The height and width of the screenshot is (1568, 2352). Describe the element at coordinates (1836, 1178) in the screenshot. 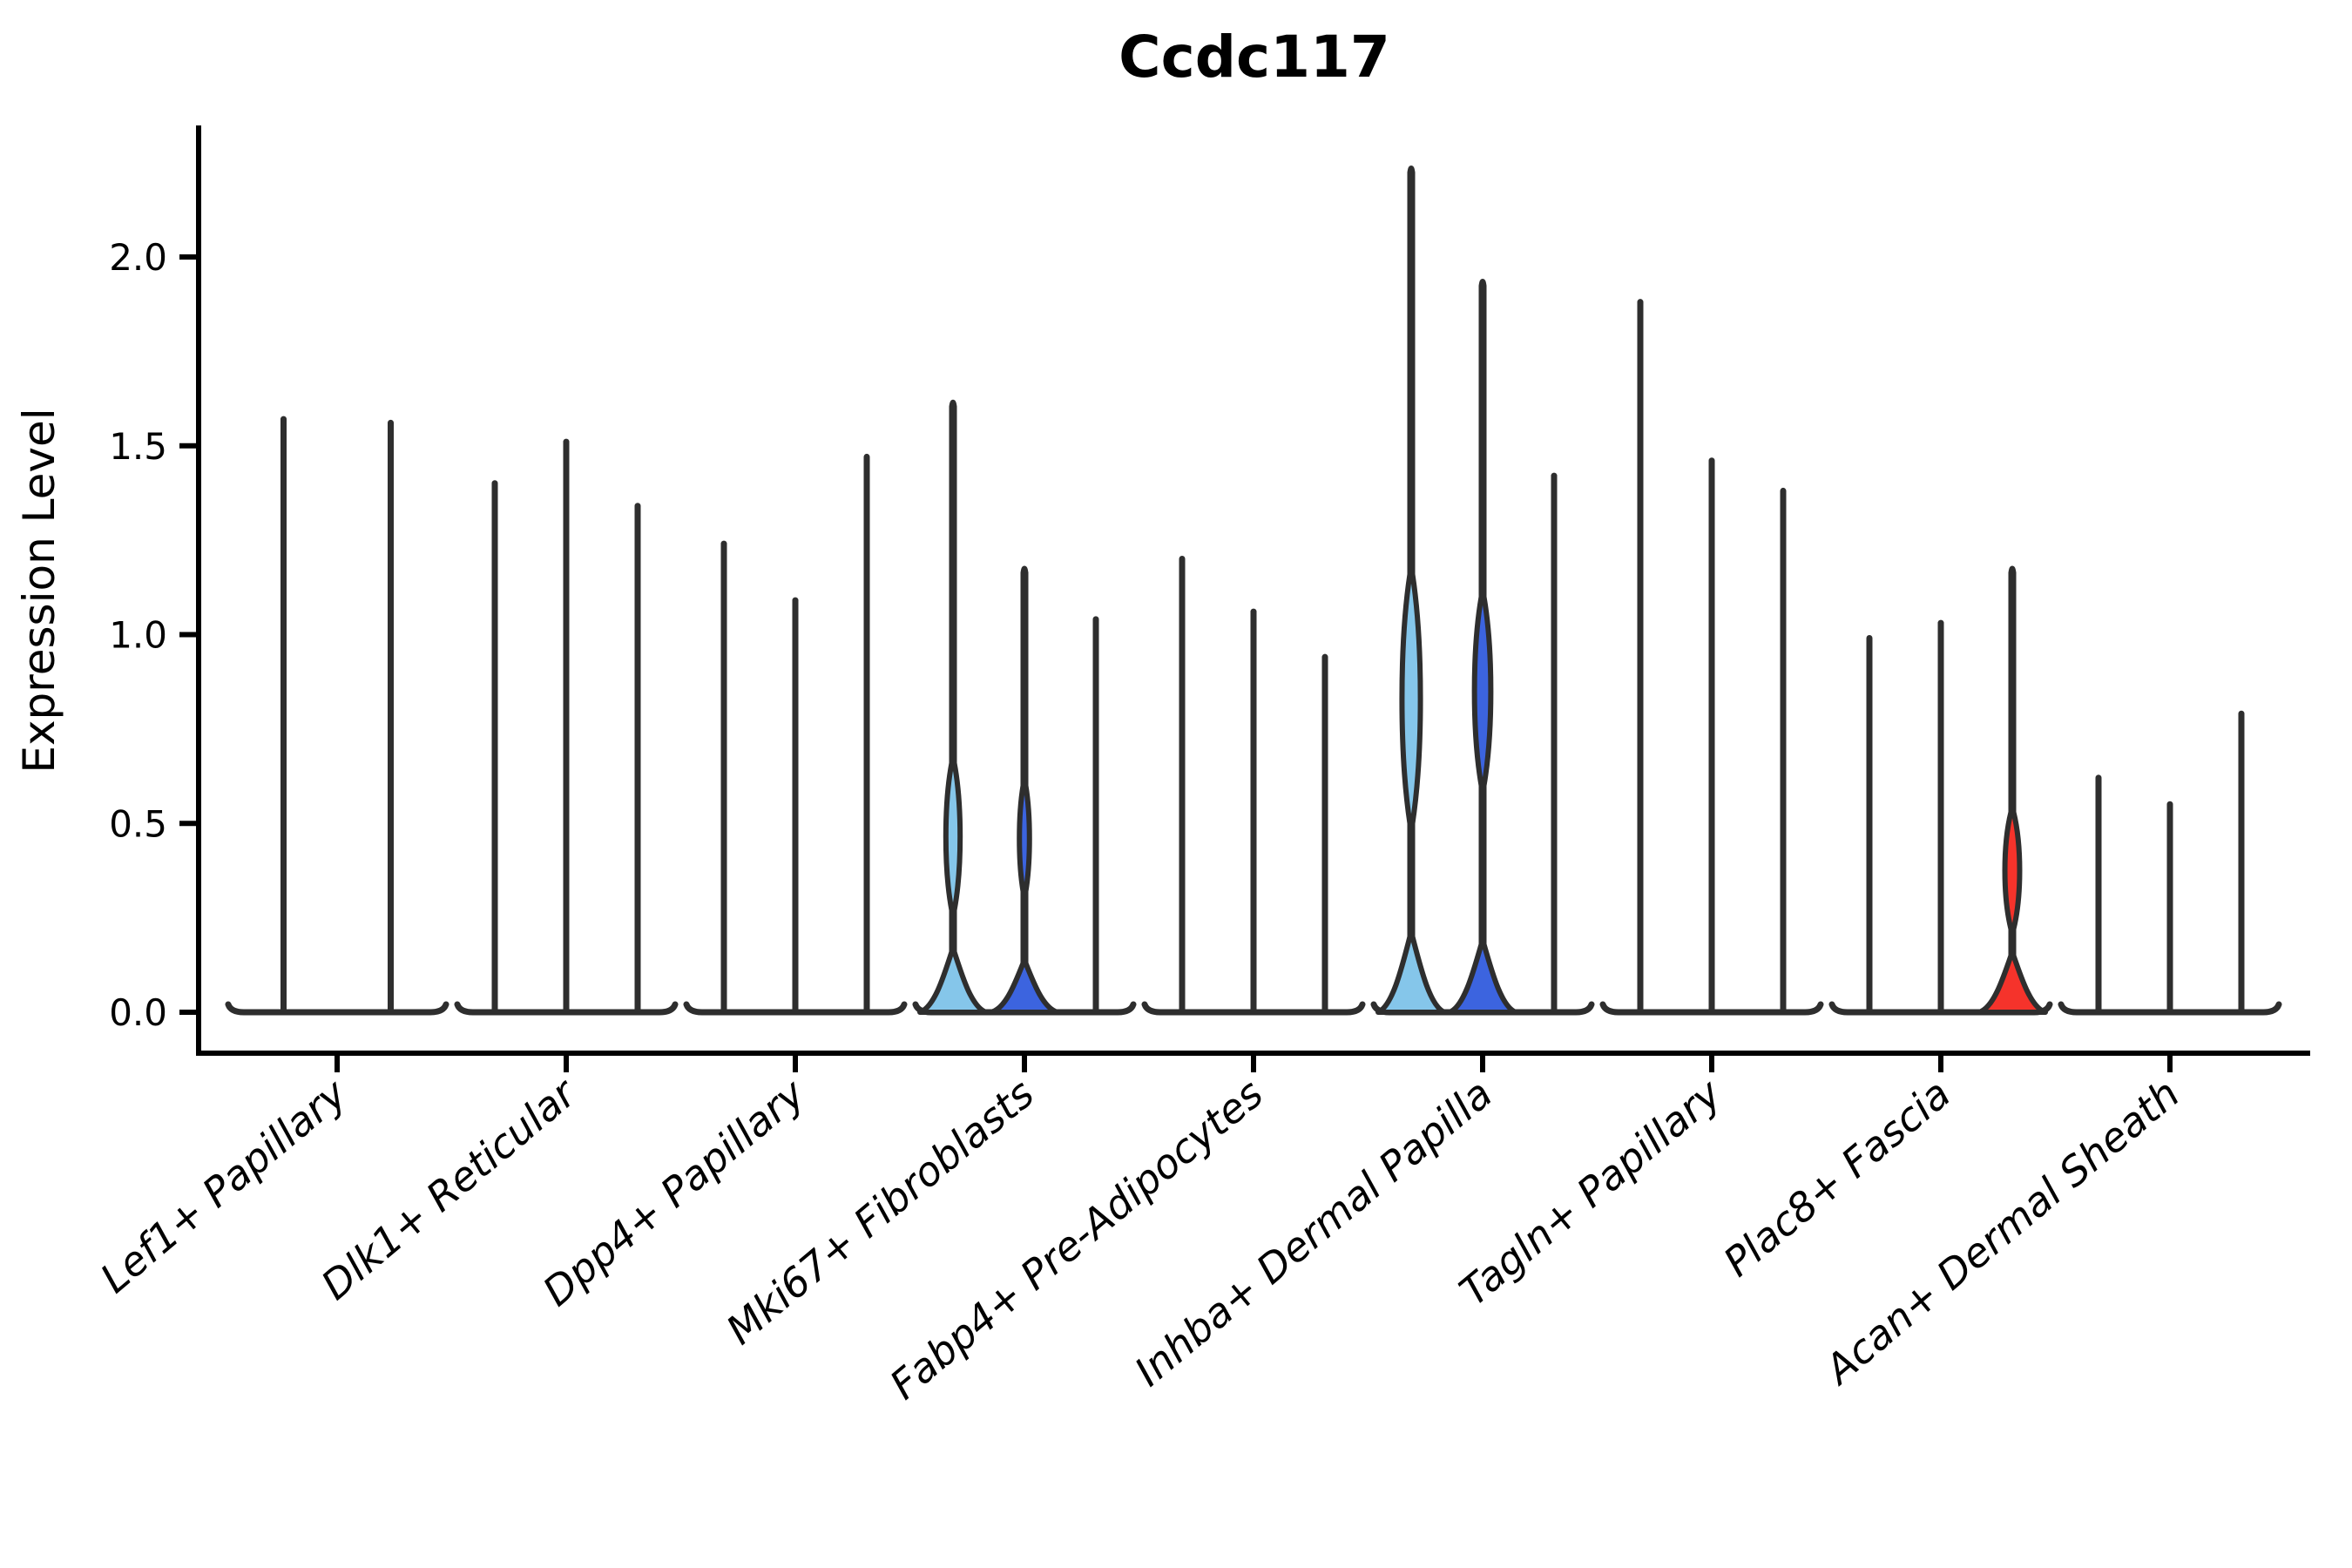

I see `x-tick-label: Plac8+ Fascia` at that location.